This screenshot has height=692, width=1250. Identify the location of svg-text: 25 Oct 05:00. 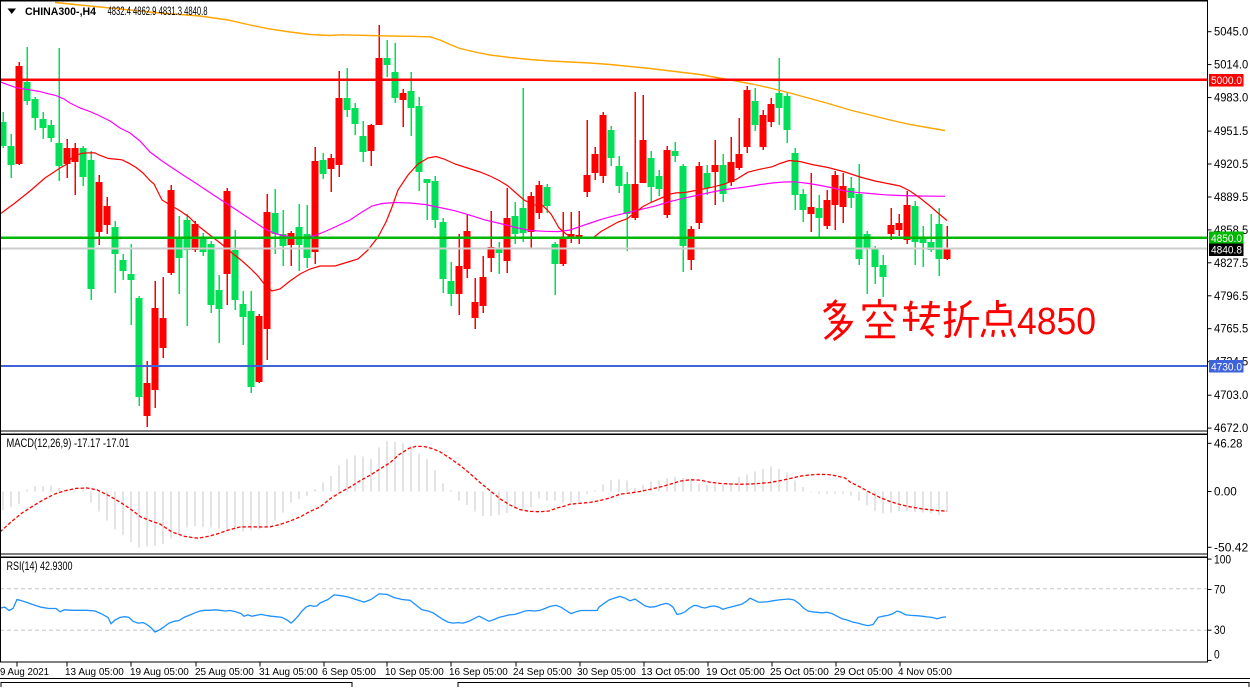
(799, 672).